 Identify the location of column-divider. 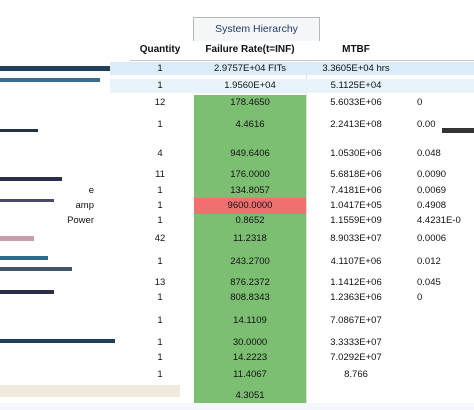
(306, 235).